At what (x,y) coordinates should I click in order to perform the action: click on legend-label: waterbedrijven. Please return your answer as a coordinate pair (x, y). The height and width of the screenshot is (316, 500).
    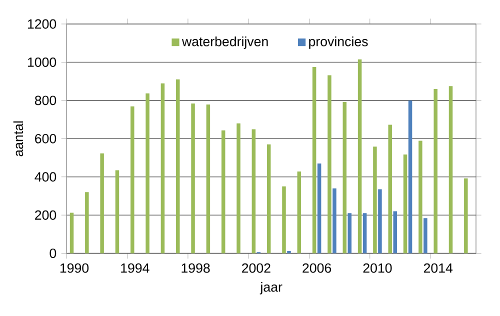
    Looking at the image, I should click on (225, 42).